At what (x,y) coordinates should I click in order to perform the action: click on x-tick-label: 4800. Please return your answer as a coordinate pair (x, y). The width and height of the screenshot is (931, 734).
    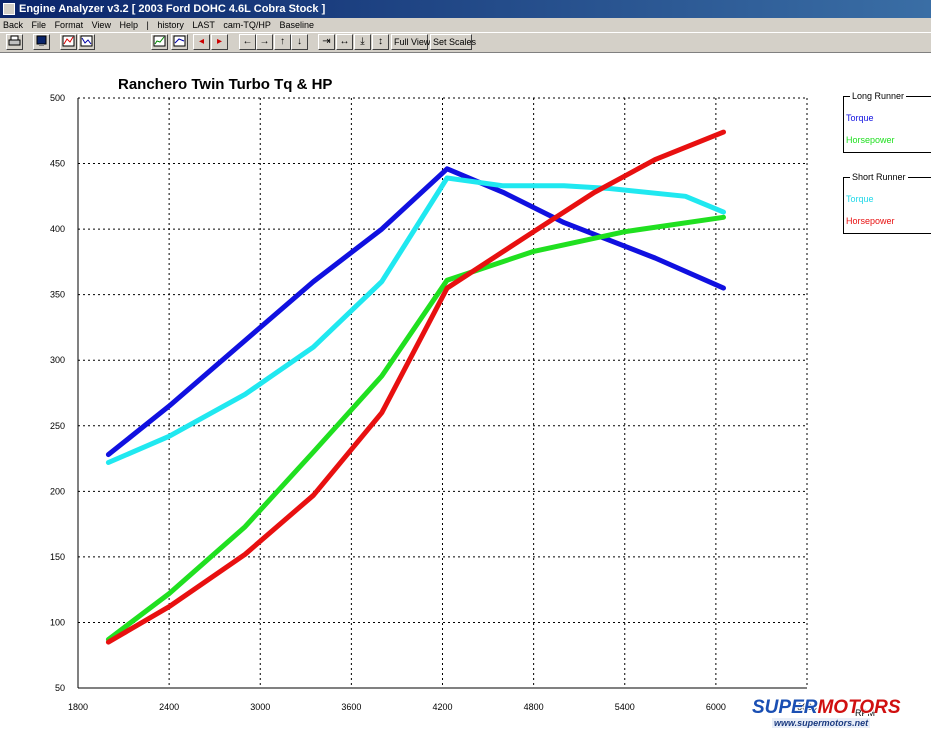
    Looking at the image, I should click on (534, 707).